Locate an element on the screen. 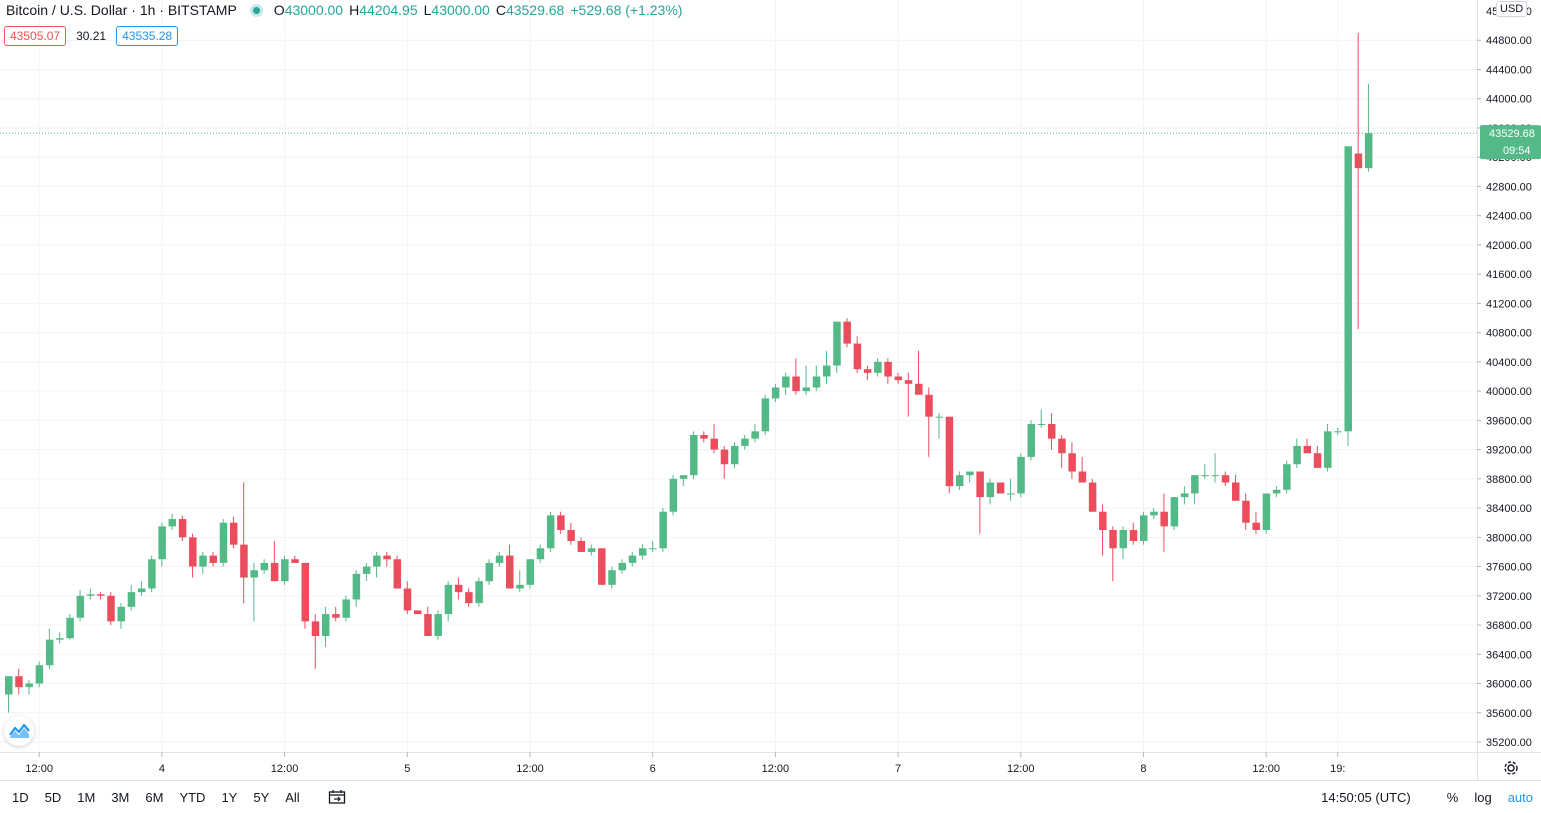 This screenshot has height=813, width=1541. log-toggle: log is located at coordinates (1483, 797).